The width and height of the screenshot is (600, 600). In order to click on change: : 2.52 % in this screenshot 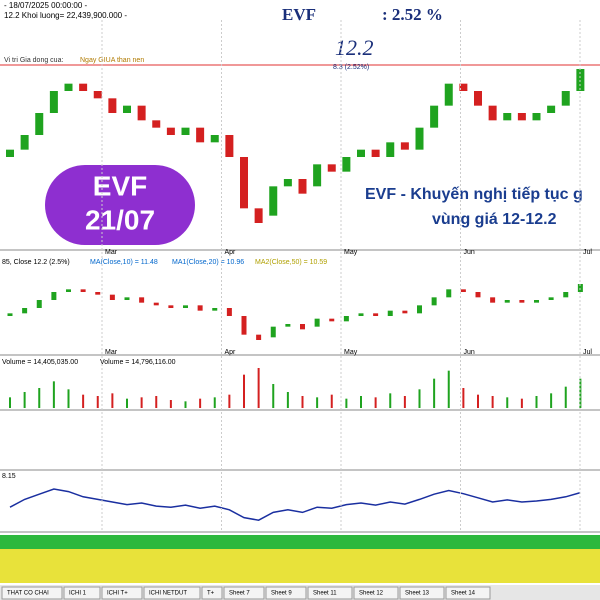, I will do `click(412, 14)`.